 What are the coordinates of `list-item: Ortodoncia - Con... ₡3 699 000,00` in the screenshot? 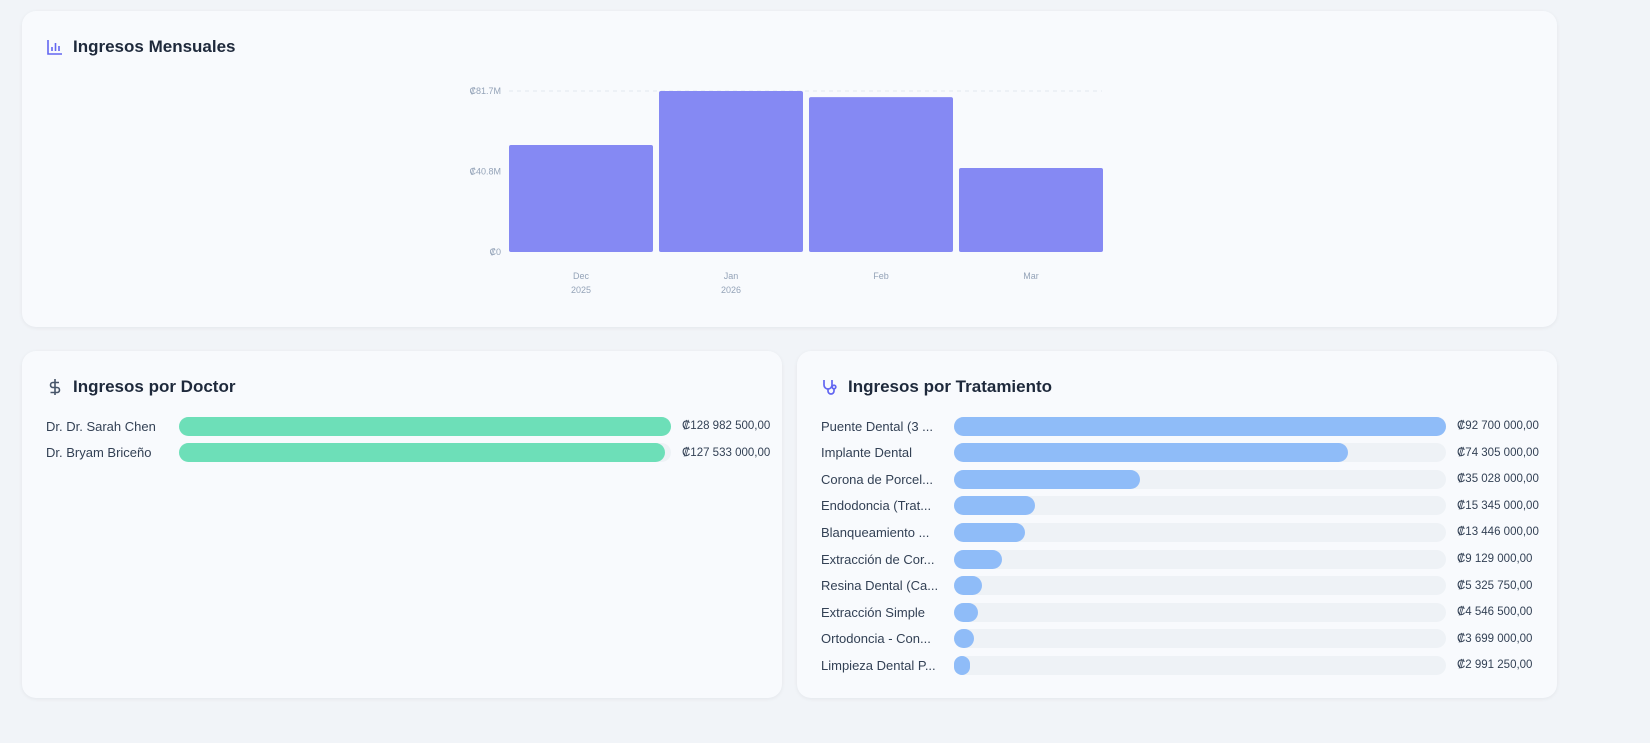 It's located at (1176, 639).